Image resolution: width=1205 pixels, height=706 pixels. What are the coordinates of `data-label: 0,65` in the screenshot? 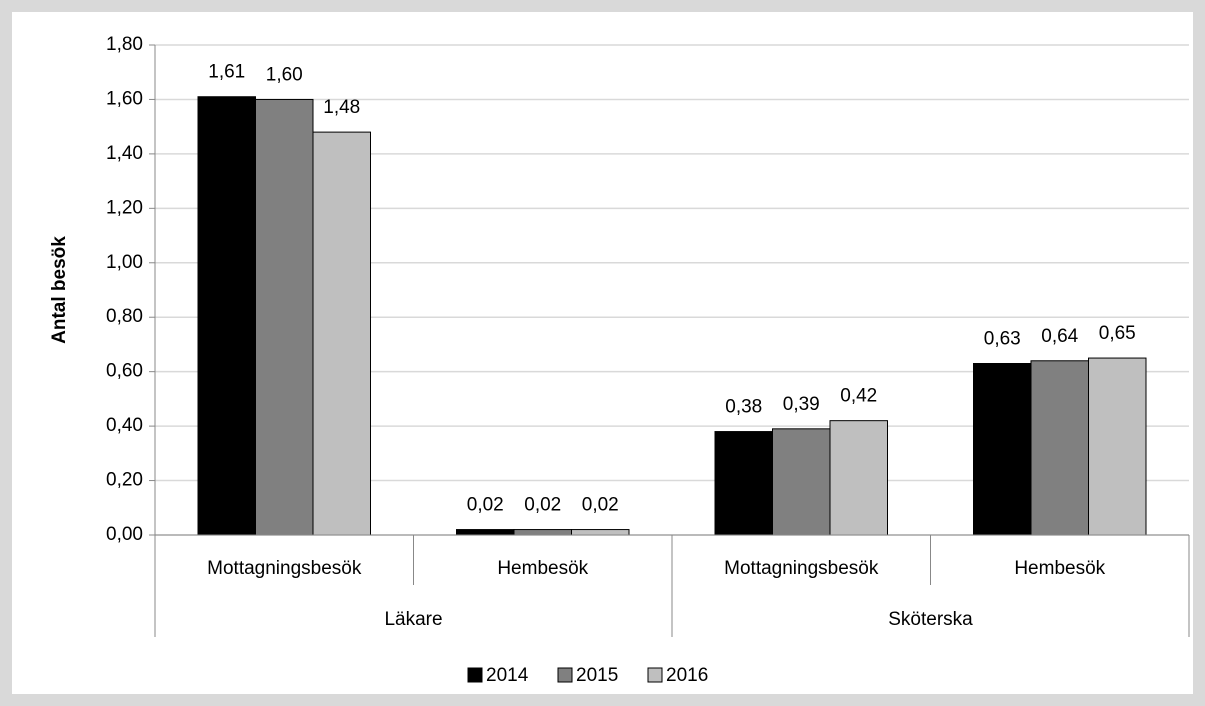 It's located at (1117, 333).